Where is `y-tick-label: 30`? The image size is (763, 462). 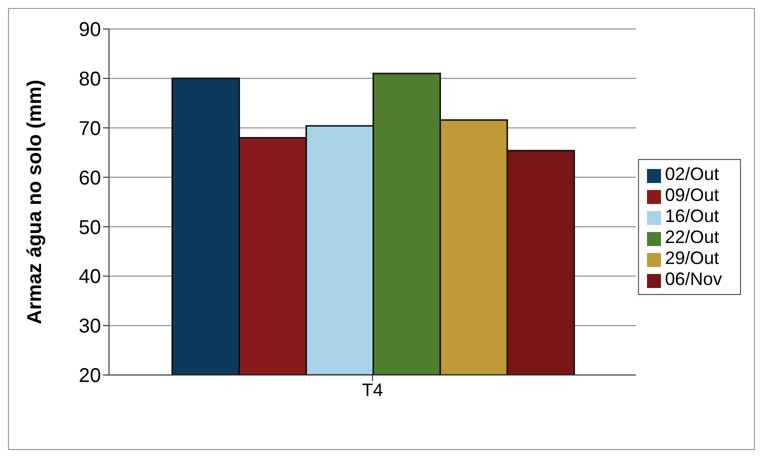 y-tick-label: 30 is located at coordinates (89, 327).